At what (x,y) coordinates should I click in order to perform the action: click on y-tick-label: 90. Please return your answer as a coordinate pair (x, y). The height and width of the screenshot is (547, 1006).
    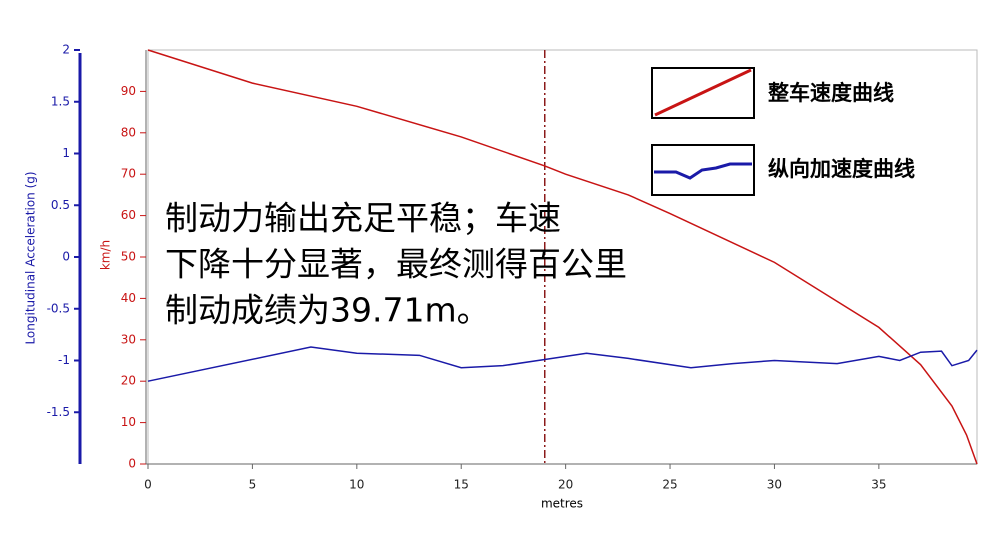
    Looking at the image, I should click on (128, 91).